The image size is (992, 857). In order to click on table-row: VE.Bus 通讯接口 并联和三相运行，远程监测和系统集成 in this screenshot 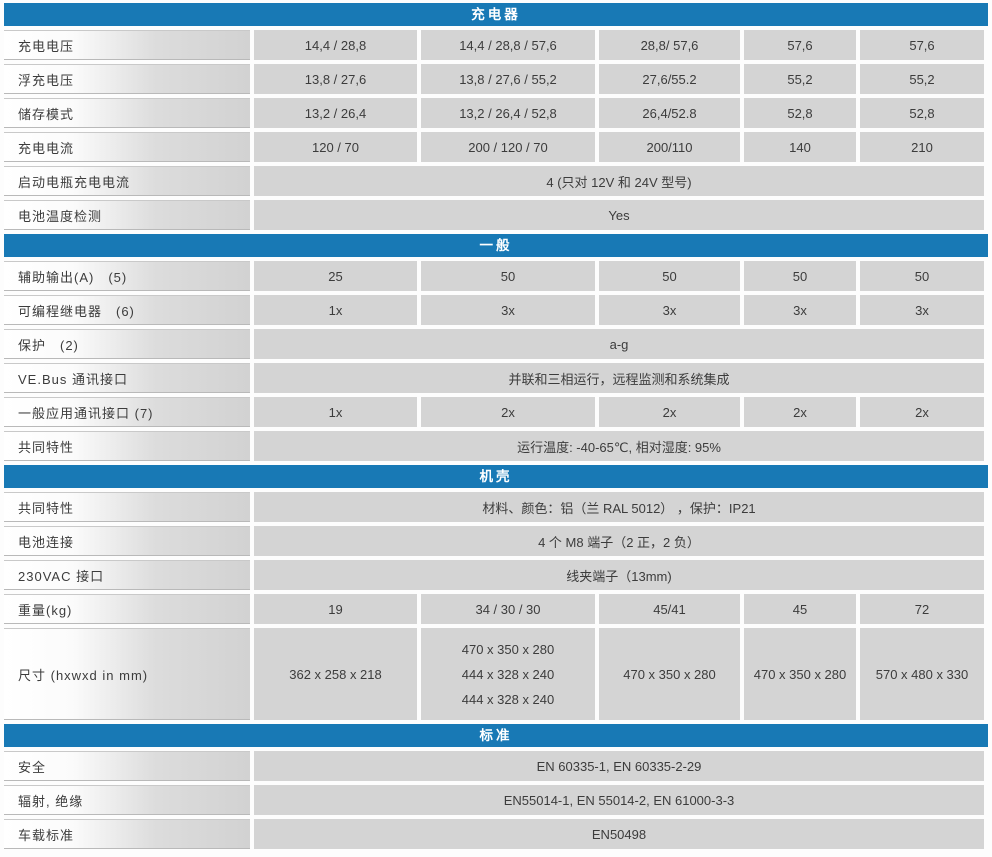, I will do `click(496, 378)`.